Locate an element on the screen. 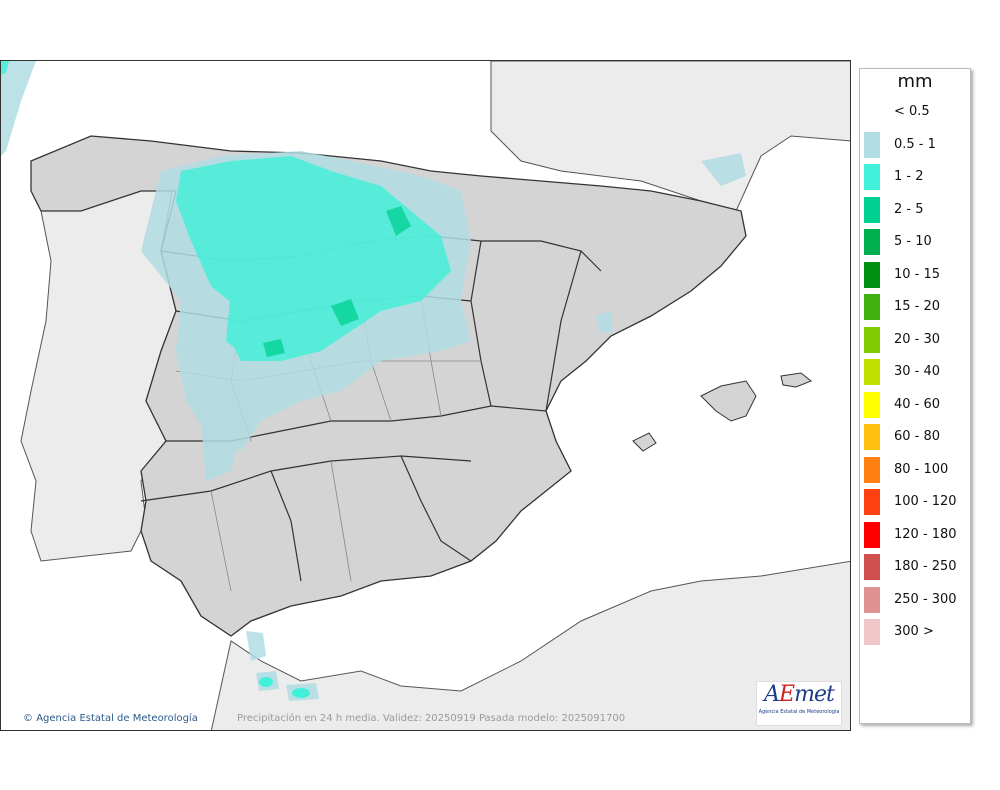 This screenshot has width=1000, height=790. menorca-island is located at coordinates (796, 380).